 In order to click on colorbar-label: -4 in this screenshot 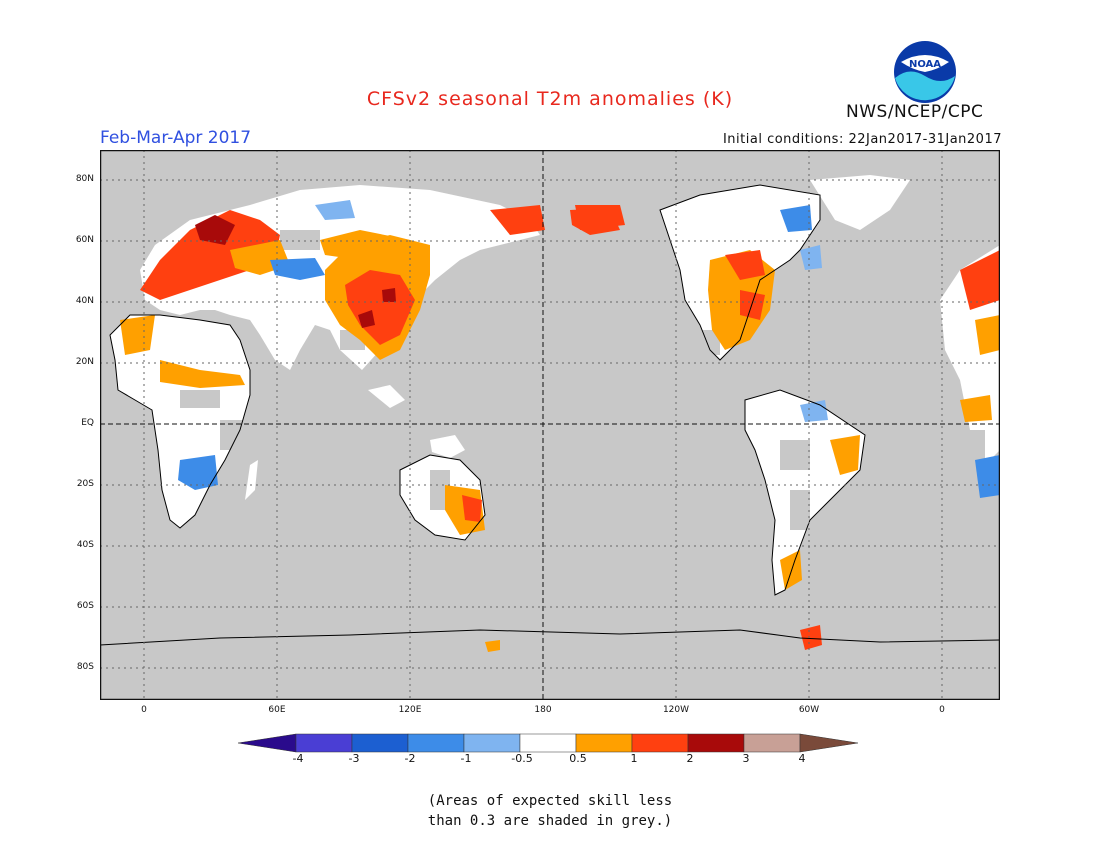, I will do `click(298, 758)`.